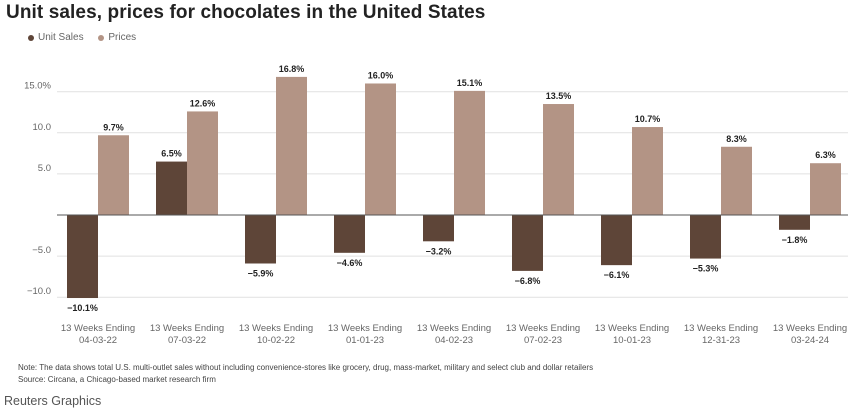  Describe the element at coordinates (98, 340) in the screenshot. I see `x-tick-label: 04-03-22` at that location.